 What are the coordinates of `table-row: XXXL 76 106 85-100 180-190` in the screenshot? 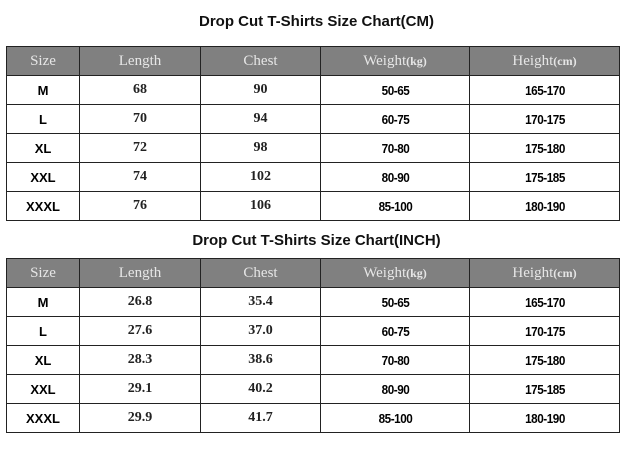 It's located at (313, 206).